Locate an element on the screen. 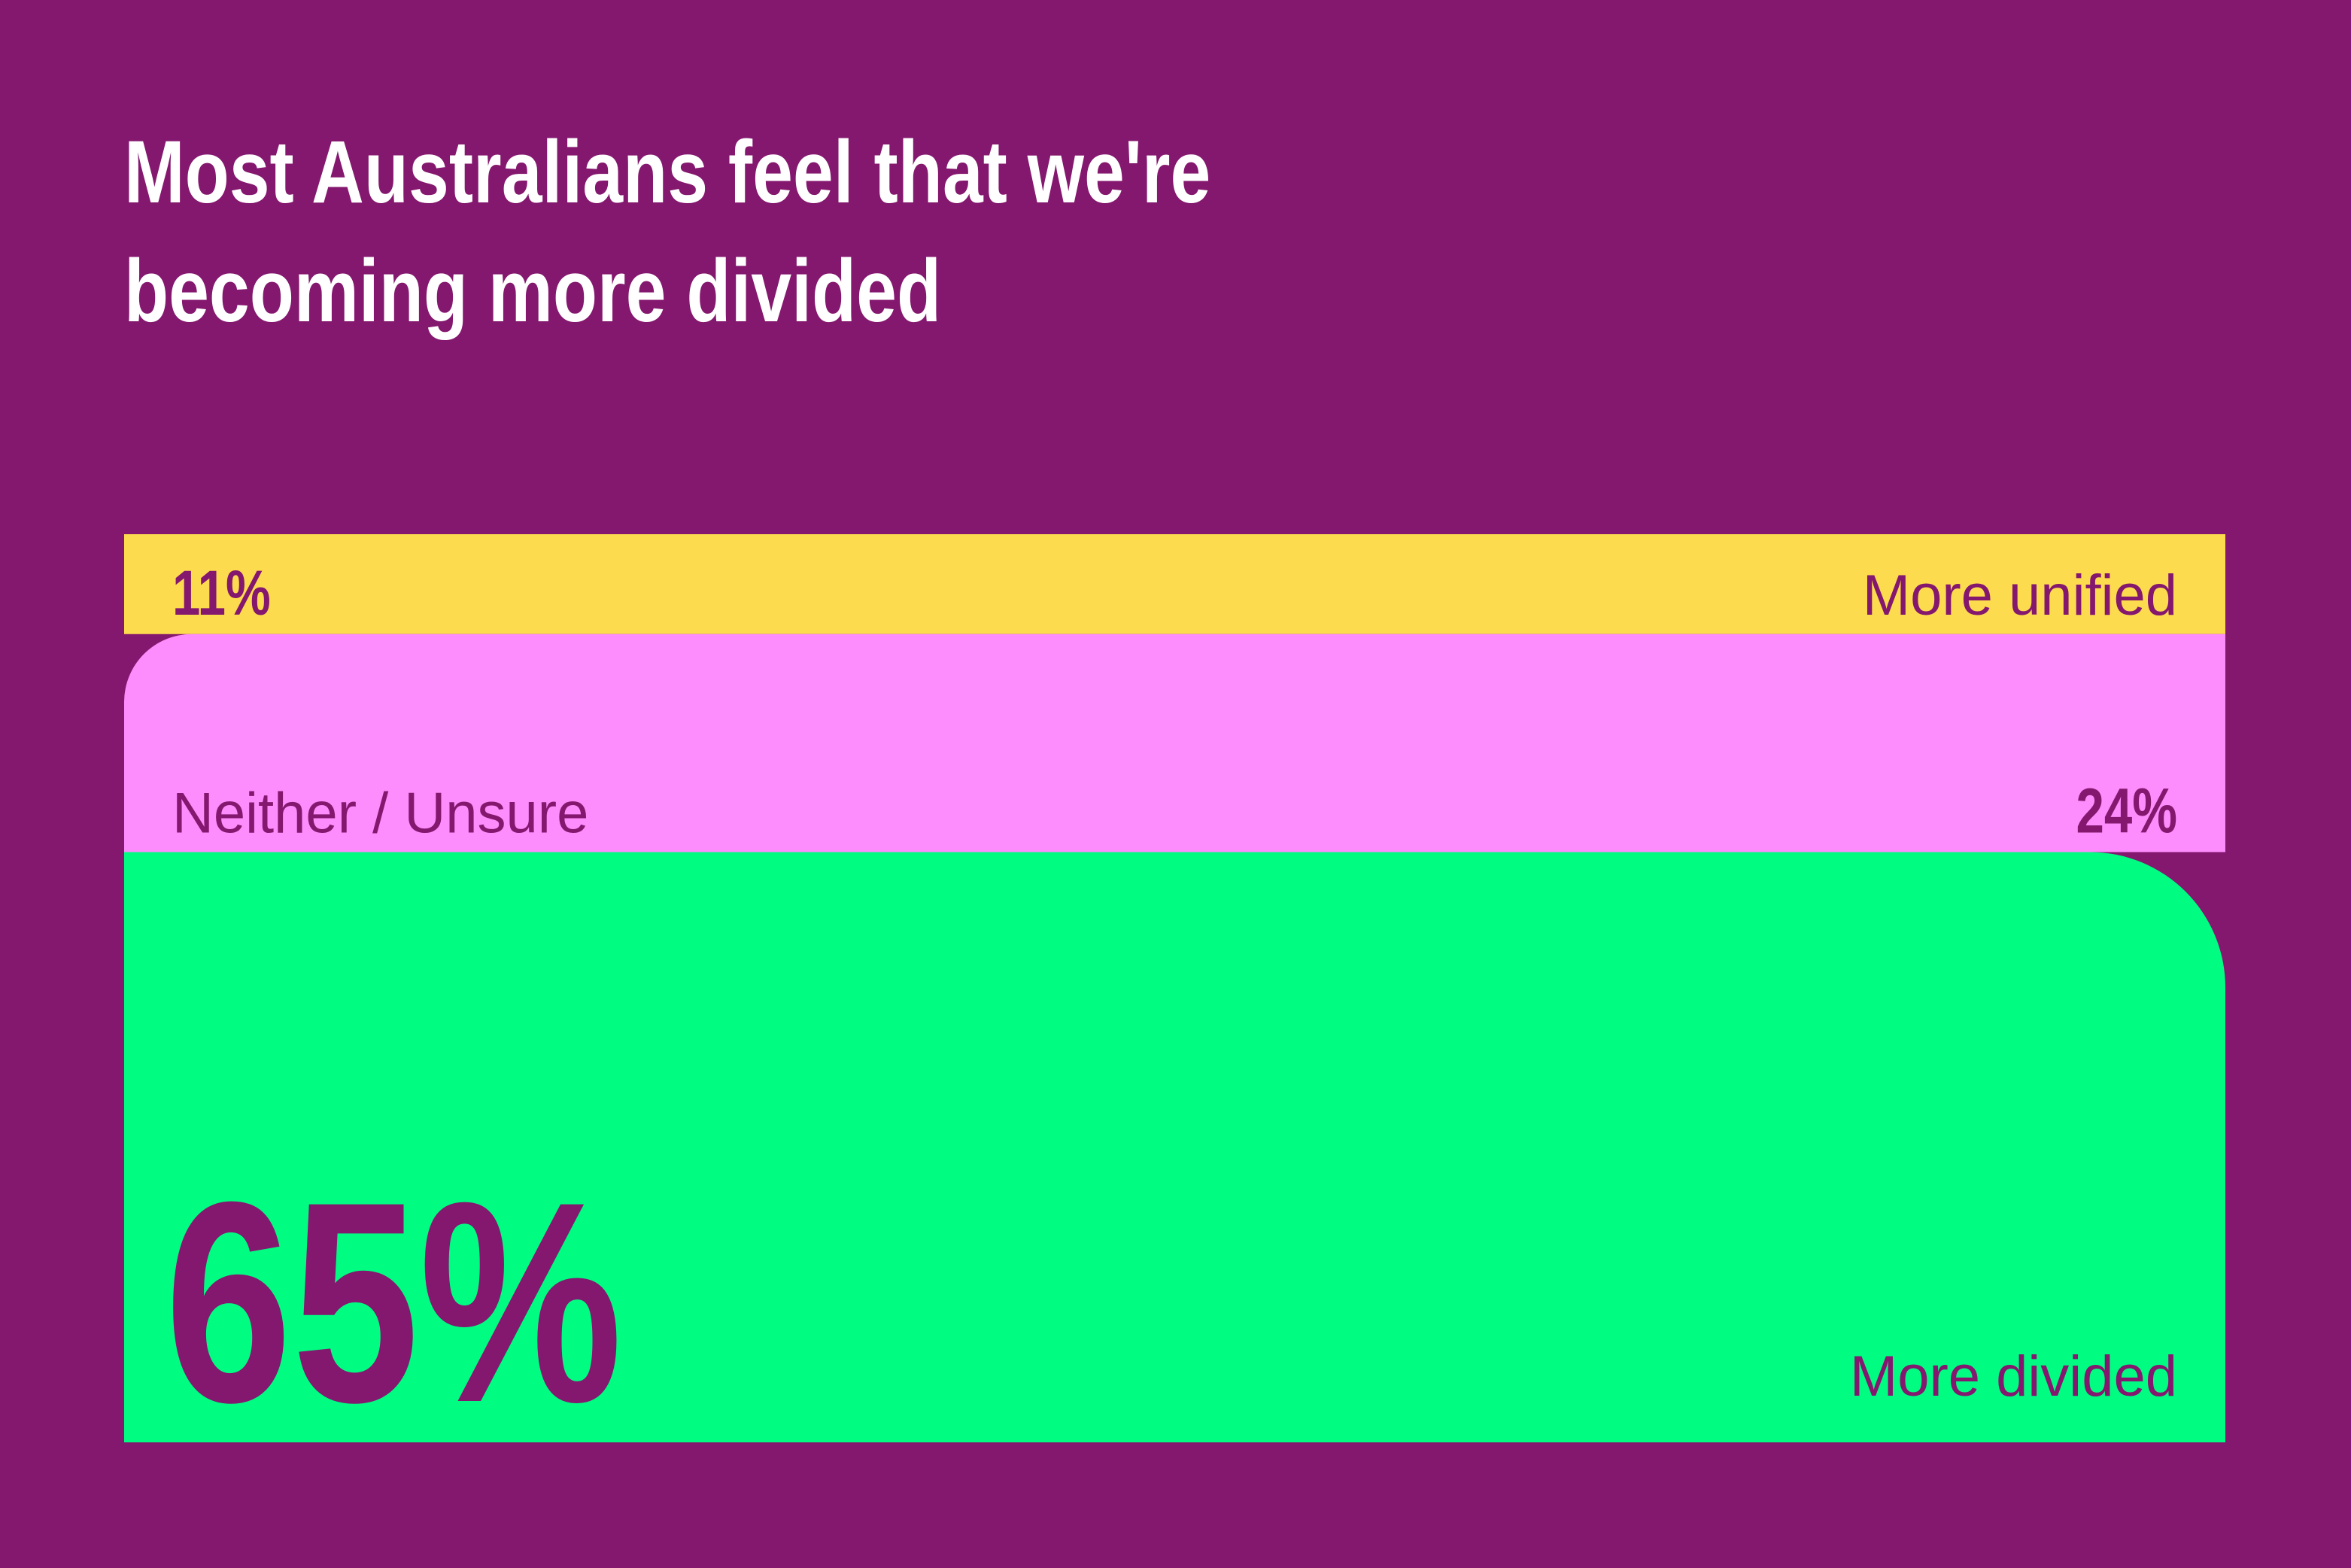 This screenshot has height=1568, width=2351. value-label: 24% is located at coordinates (2126, 811).